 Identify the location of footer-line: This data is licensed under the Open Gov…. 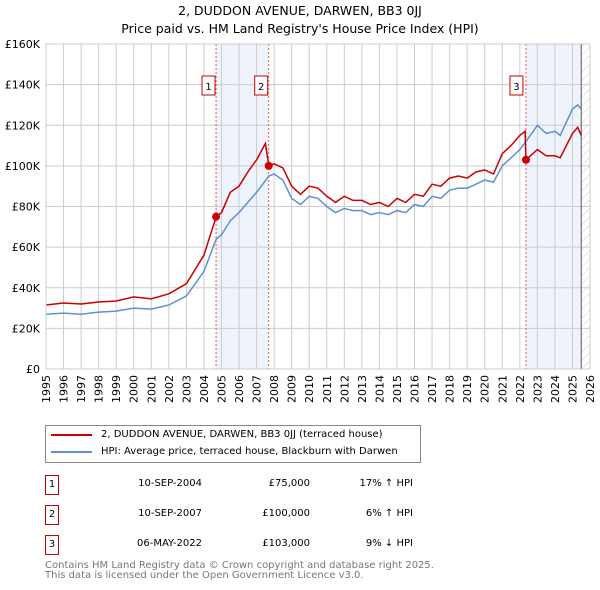
(204, 575).